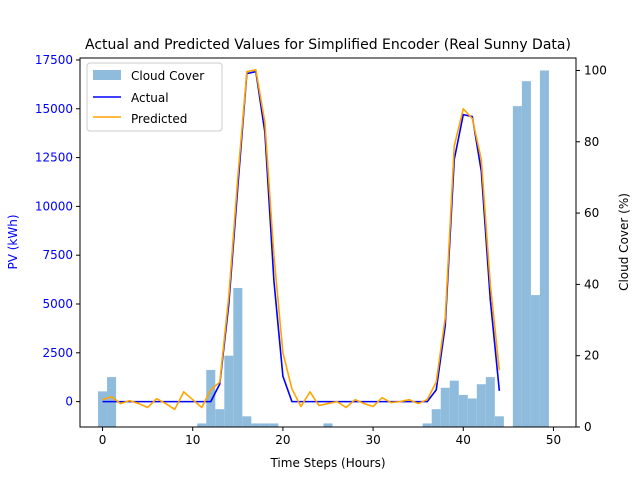 This screenshot has height=484, width=640. What do you see at coordinates (57, 304) in the screenshot?
I see `y-left-tick-label: 5000` at bounding box center [57, 304].